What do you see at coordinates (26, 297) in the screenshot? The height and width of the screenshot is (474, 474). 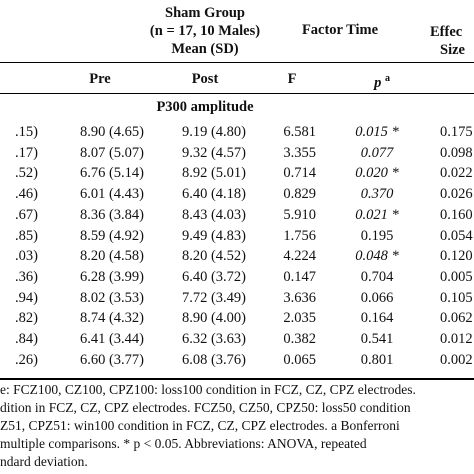 I see `cell-partial: .94)` at bounding box center [26, 297].